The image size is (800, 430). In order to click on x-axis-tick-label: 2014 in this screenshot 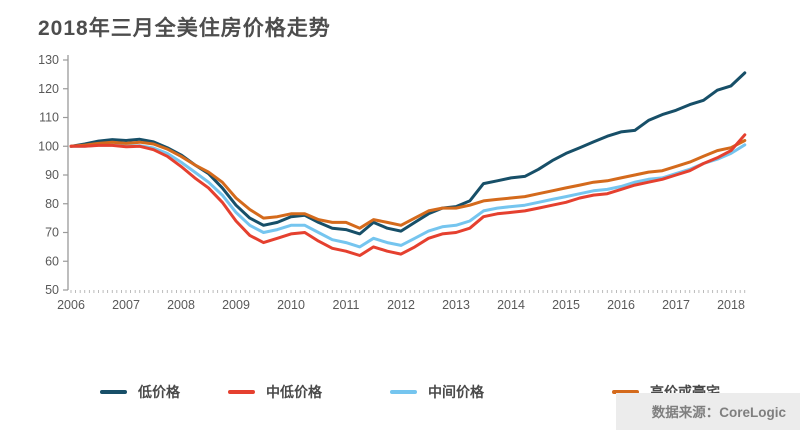, I will do `click(511, 305)`.